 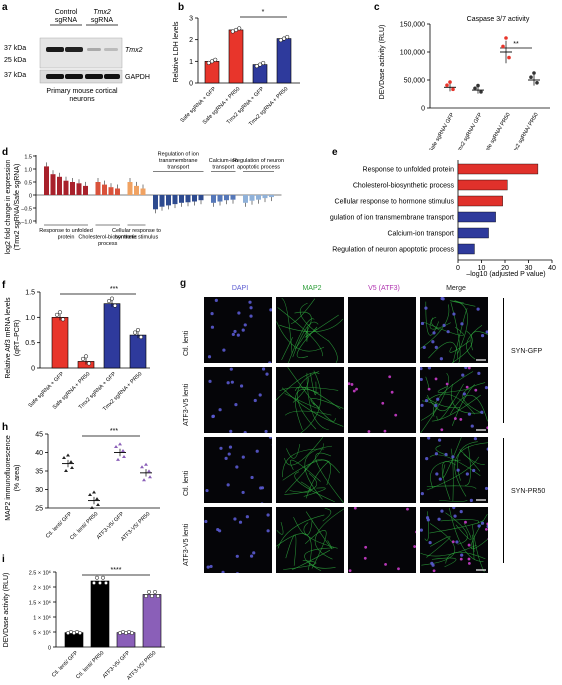 I want to click on e-category-label: Cellular response to hormone stimulus, so click(x=395, y=202).